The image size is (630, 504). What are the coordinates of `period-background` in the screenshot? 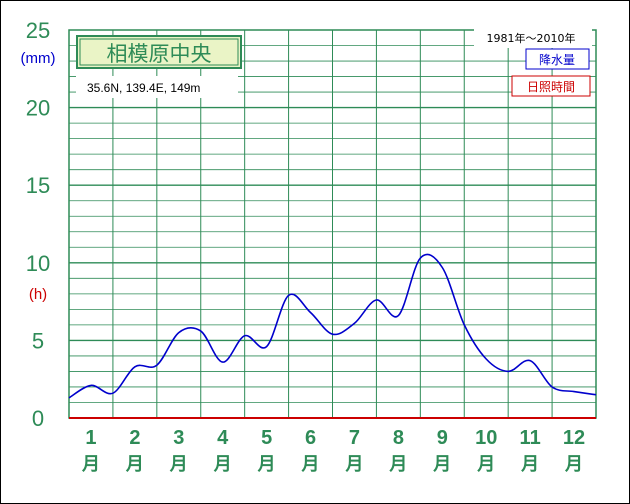 It's located at (533, 38).